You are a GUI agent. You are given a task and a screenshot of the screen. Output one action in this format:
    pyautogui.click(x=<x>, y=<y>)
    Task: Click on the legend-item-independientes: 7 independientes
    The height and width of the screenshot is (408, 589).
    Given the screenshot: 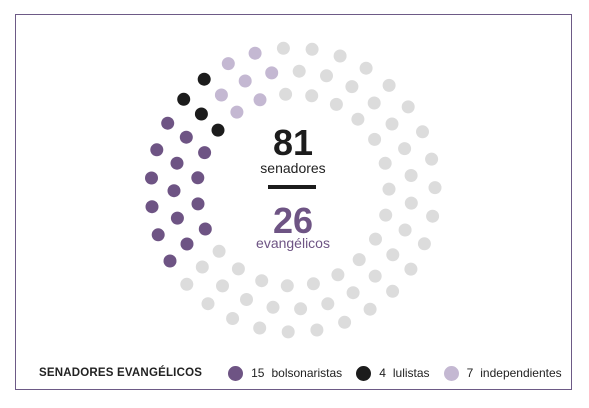 What is the action you would take?
    pyautogui.click(x=502, y=373)
    